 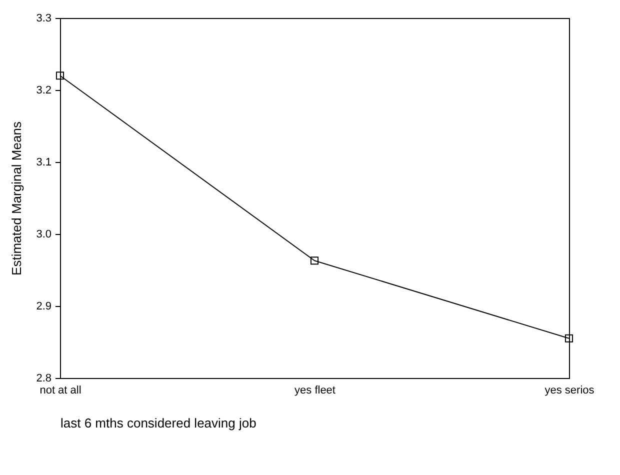 What do you see at coordinates (315, 390) in the screenshot?
I see `x-tick-label: yes fleet` at bounding box center [315, 390].